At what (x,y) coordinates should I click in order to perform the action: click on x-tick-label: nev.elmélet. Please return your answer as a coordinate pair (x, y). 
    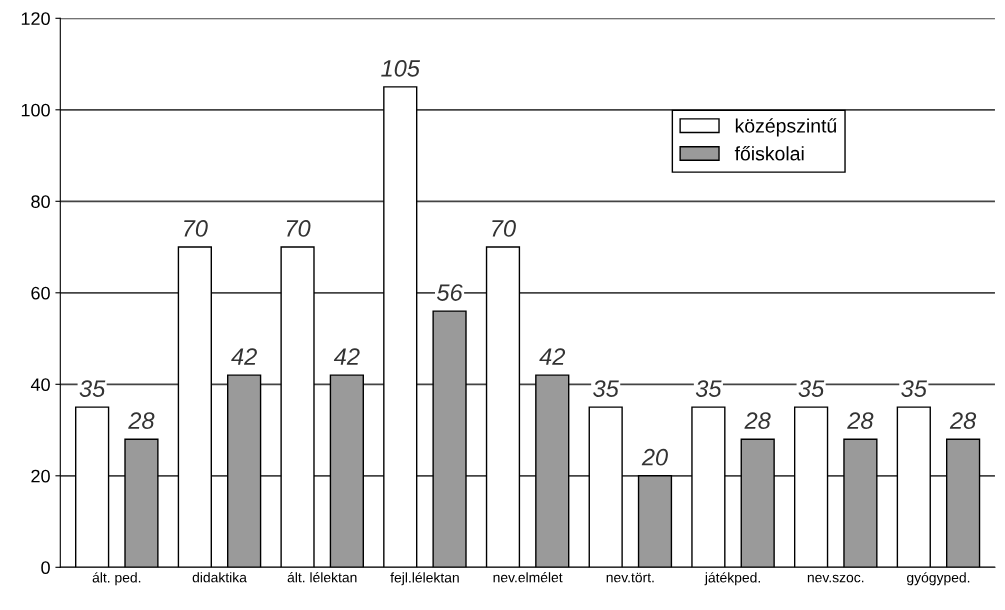
    Looking at the image, I should click on (528, 577).